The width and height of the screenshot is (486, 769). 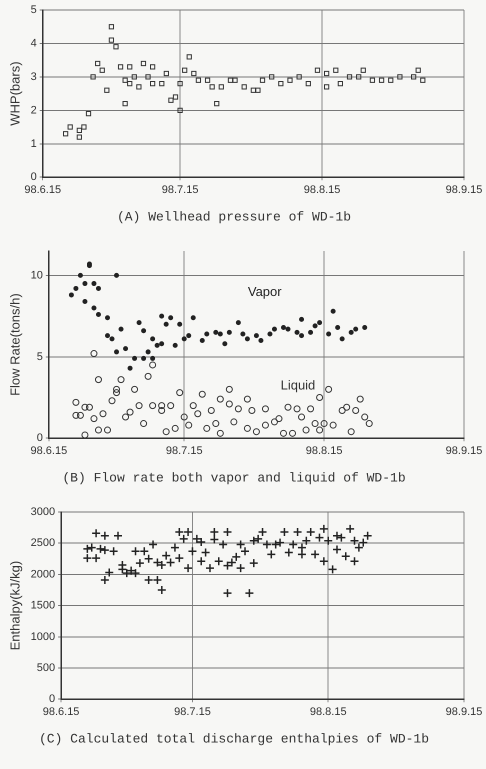 I want to click on y-tick-label: 2000, so click(x=43, y=574).